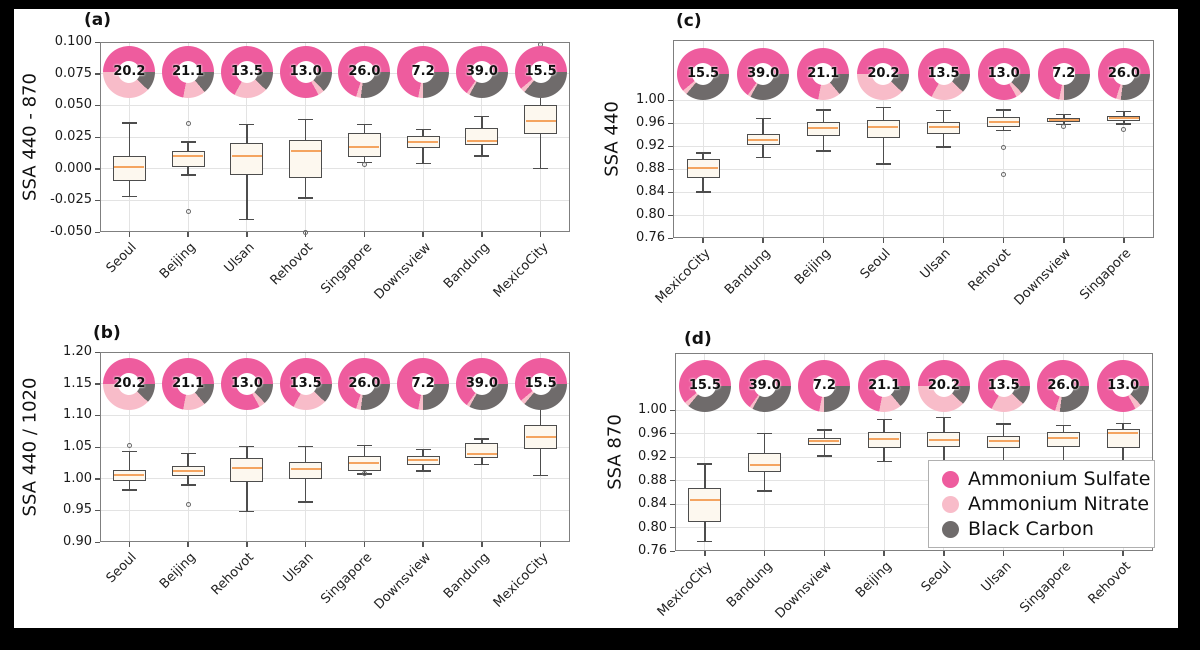 The width and height of the screenshot is (1200, 650). What do you see at coordinates (246, 383) in the screenshot?
I see `donut-value: 13.0` at bounding box center [246, 383].